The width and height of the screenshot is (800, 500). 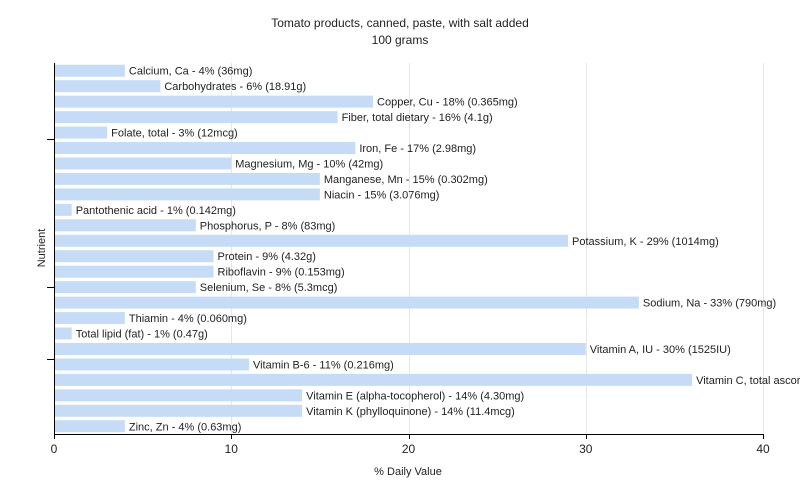 I want to click on bar-label: Copper, Cu - 18% (0.365mg), so click(x=447, y=103).